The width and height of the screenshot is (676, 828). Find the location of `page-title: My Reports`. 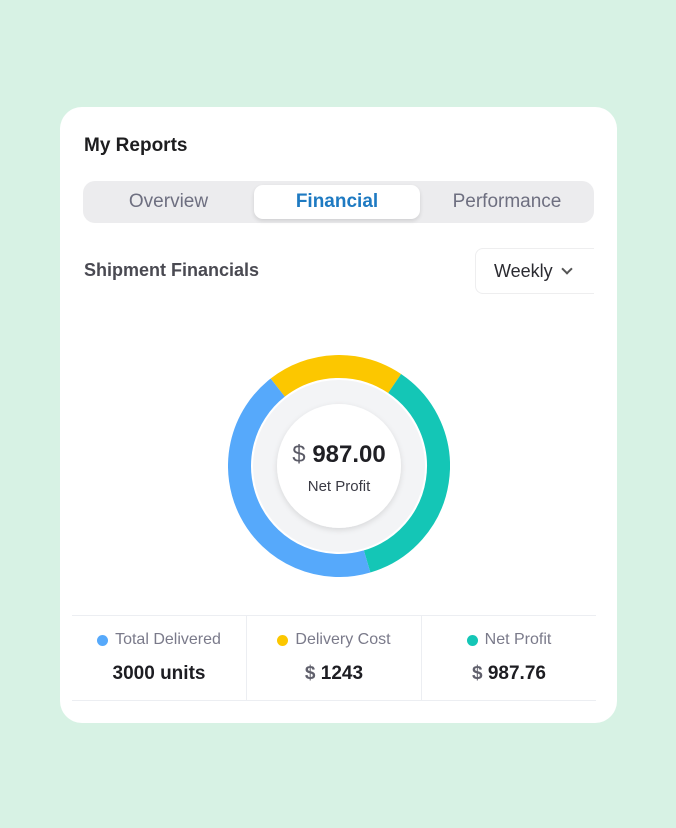

page-title: My Reports is located at coordinates (136, 145).